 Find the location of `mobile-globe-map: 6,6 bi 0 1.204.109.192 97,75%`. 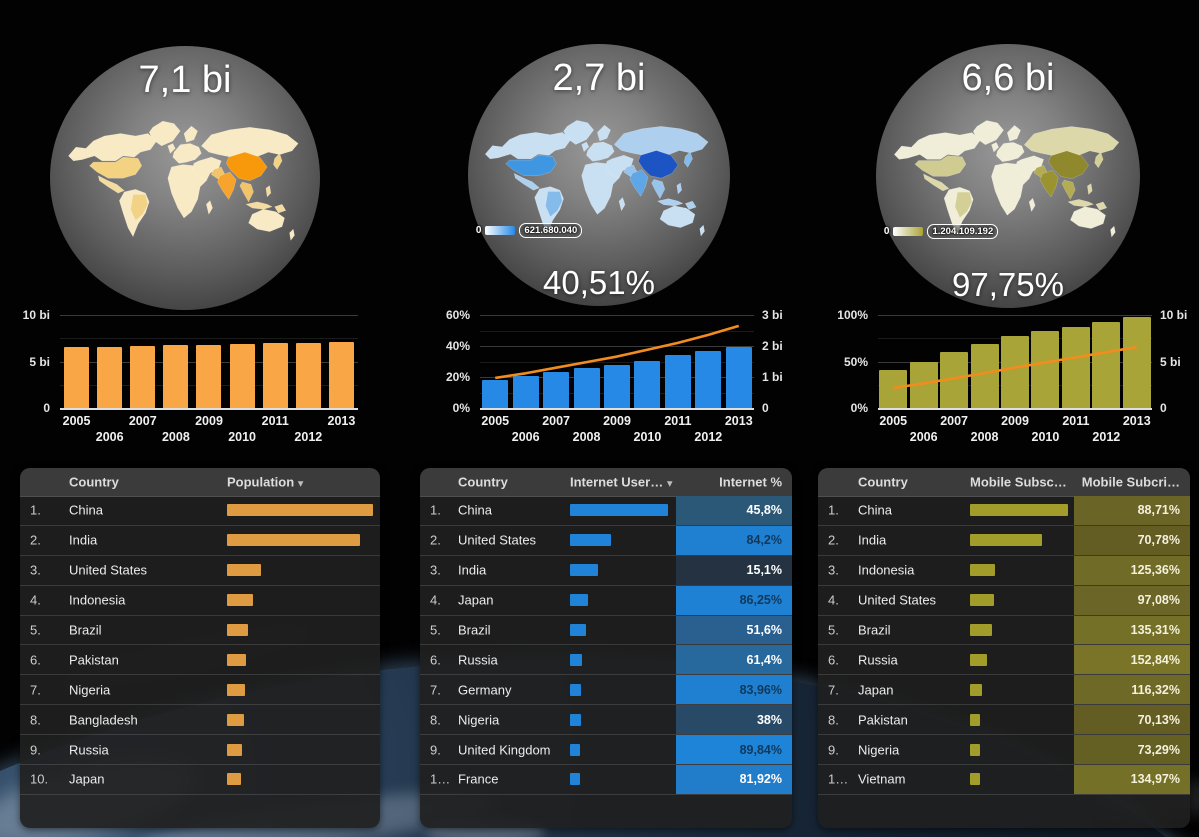

mobile-globe-map: 6,6 bi 0 1.204.109.192 97,75% is located at coordinates (1008, 176).